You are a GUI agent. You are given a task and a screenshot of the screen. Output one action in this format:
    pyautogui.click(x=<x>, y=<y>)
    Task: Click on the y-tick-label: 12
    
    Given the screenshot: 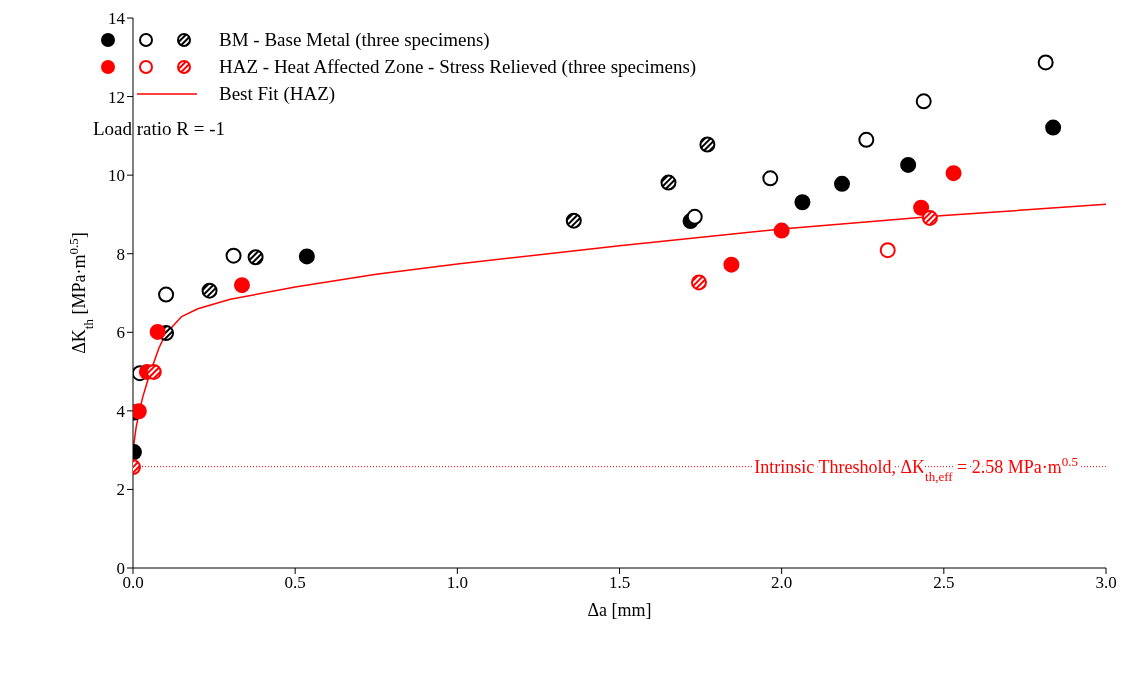 What is the action you would take?
    pyautogui.click(x=116, y=97)
    